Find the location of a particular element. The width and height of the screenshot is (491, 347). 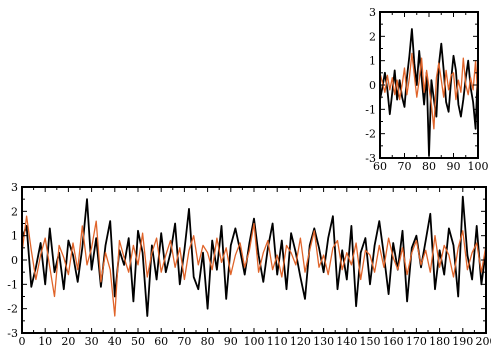

inset-y-tick-label: -3 is located at coordinates (370, 158).